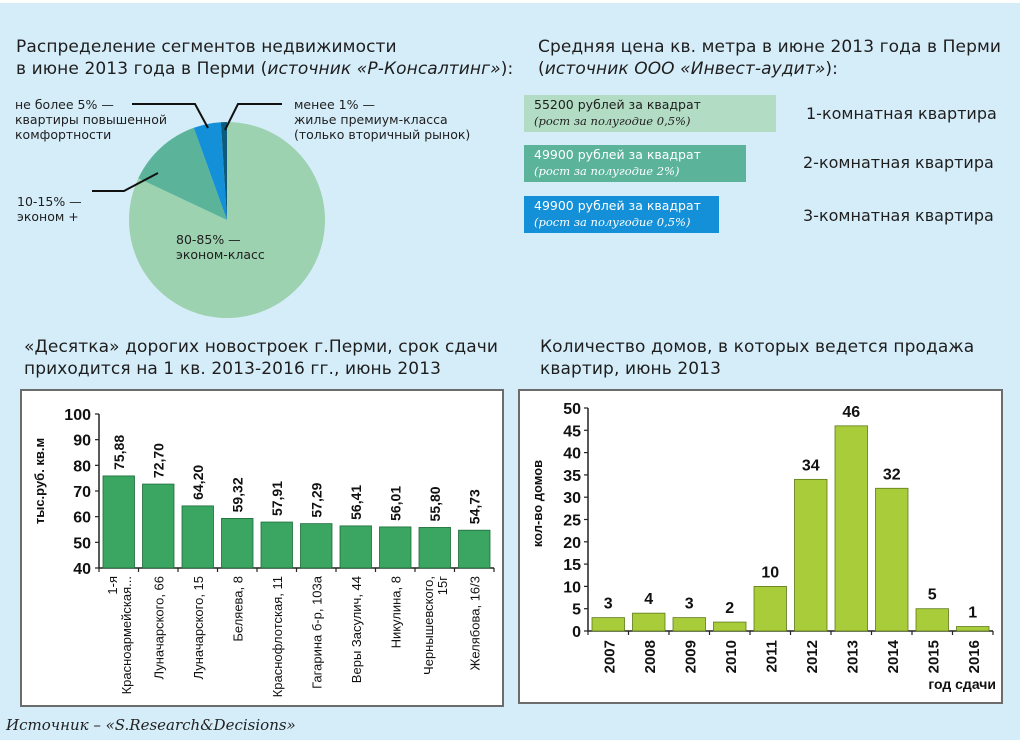 The image size is (1028, 748). Describe the element at coordinates (151, 725) in the screenshot. I see `source-footnote: Источник – «S.Research&Decisions»` at that location.